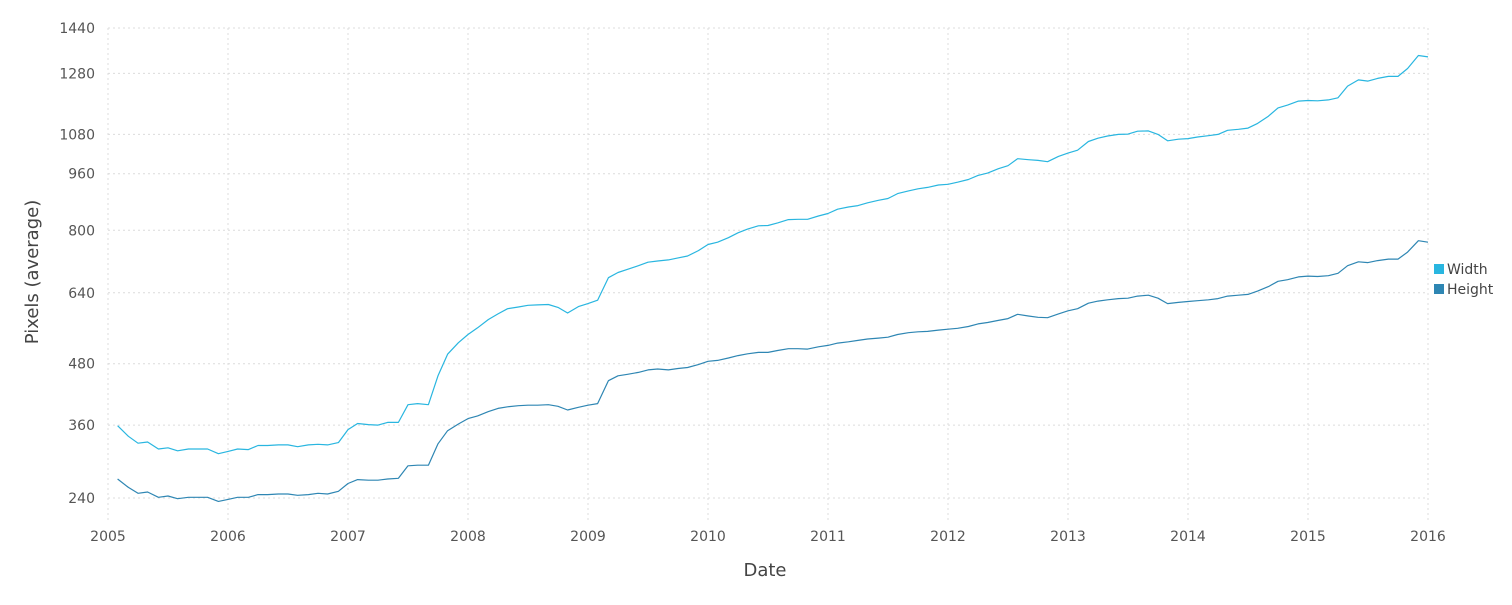 The image size is (1512, 605). Describe the element at coordinates (77, 74) in the screenshot. I see `y-tick-label: 1280` at that location.